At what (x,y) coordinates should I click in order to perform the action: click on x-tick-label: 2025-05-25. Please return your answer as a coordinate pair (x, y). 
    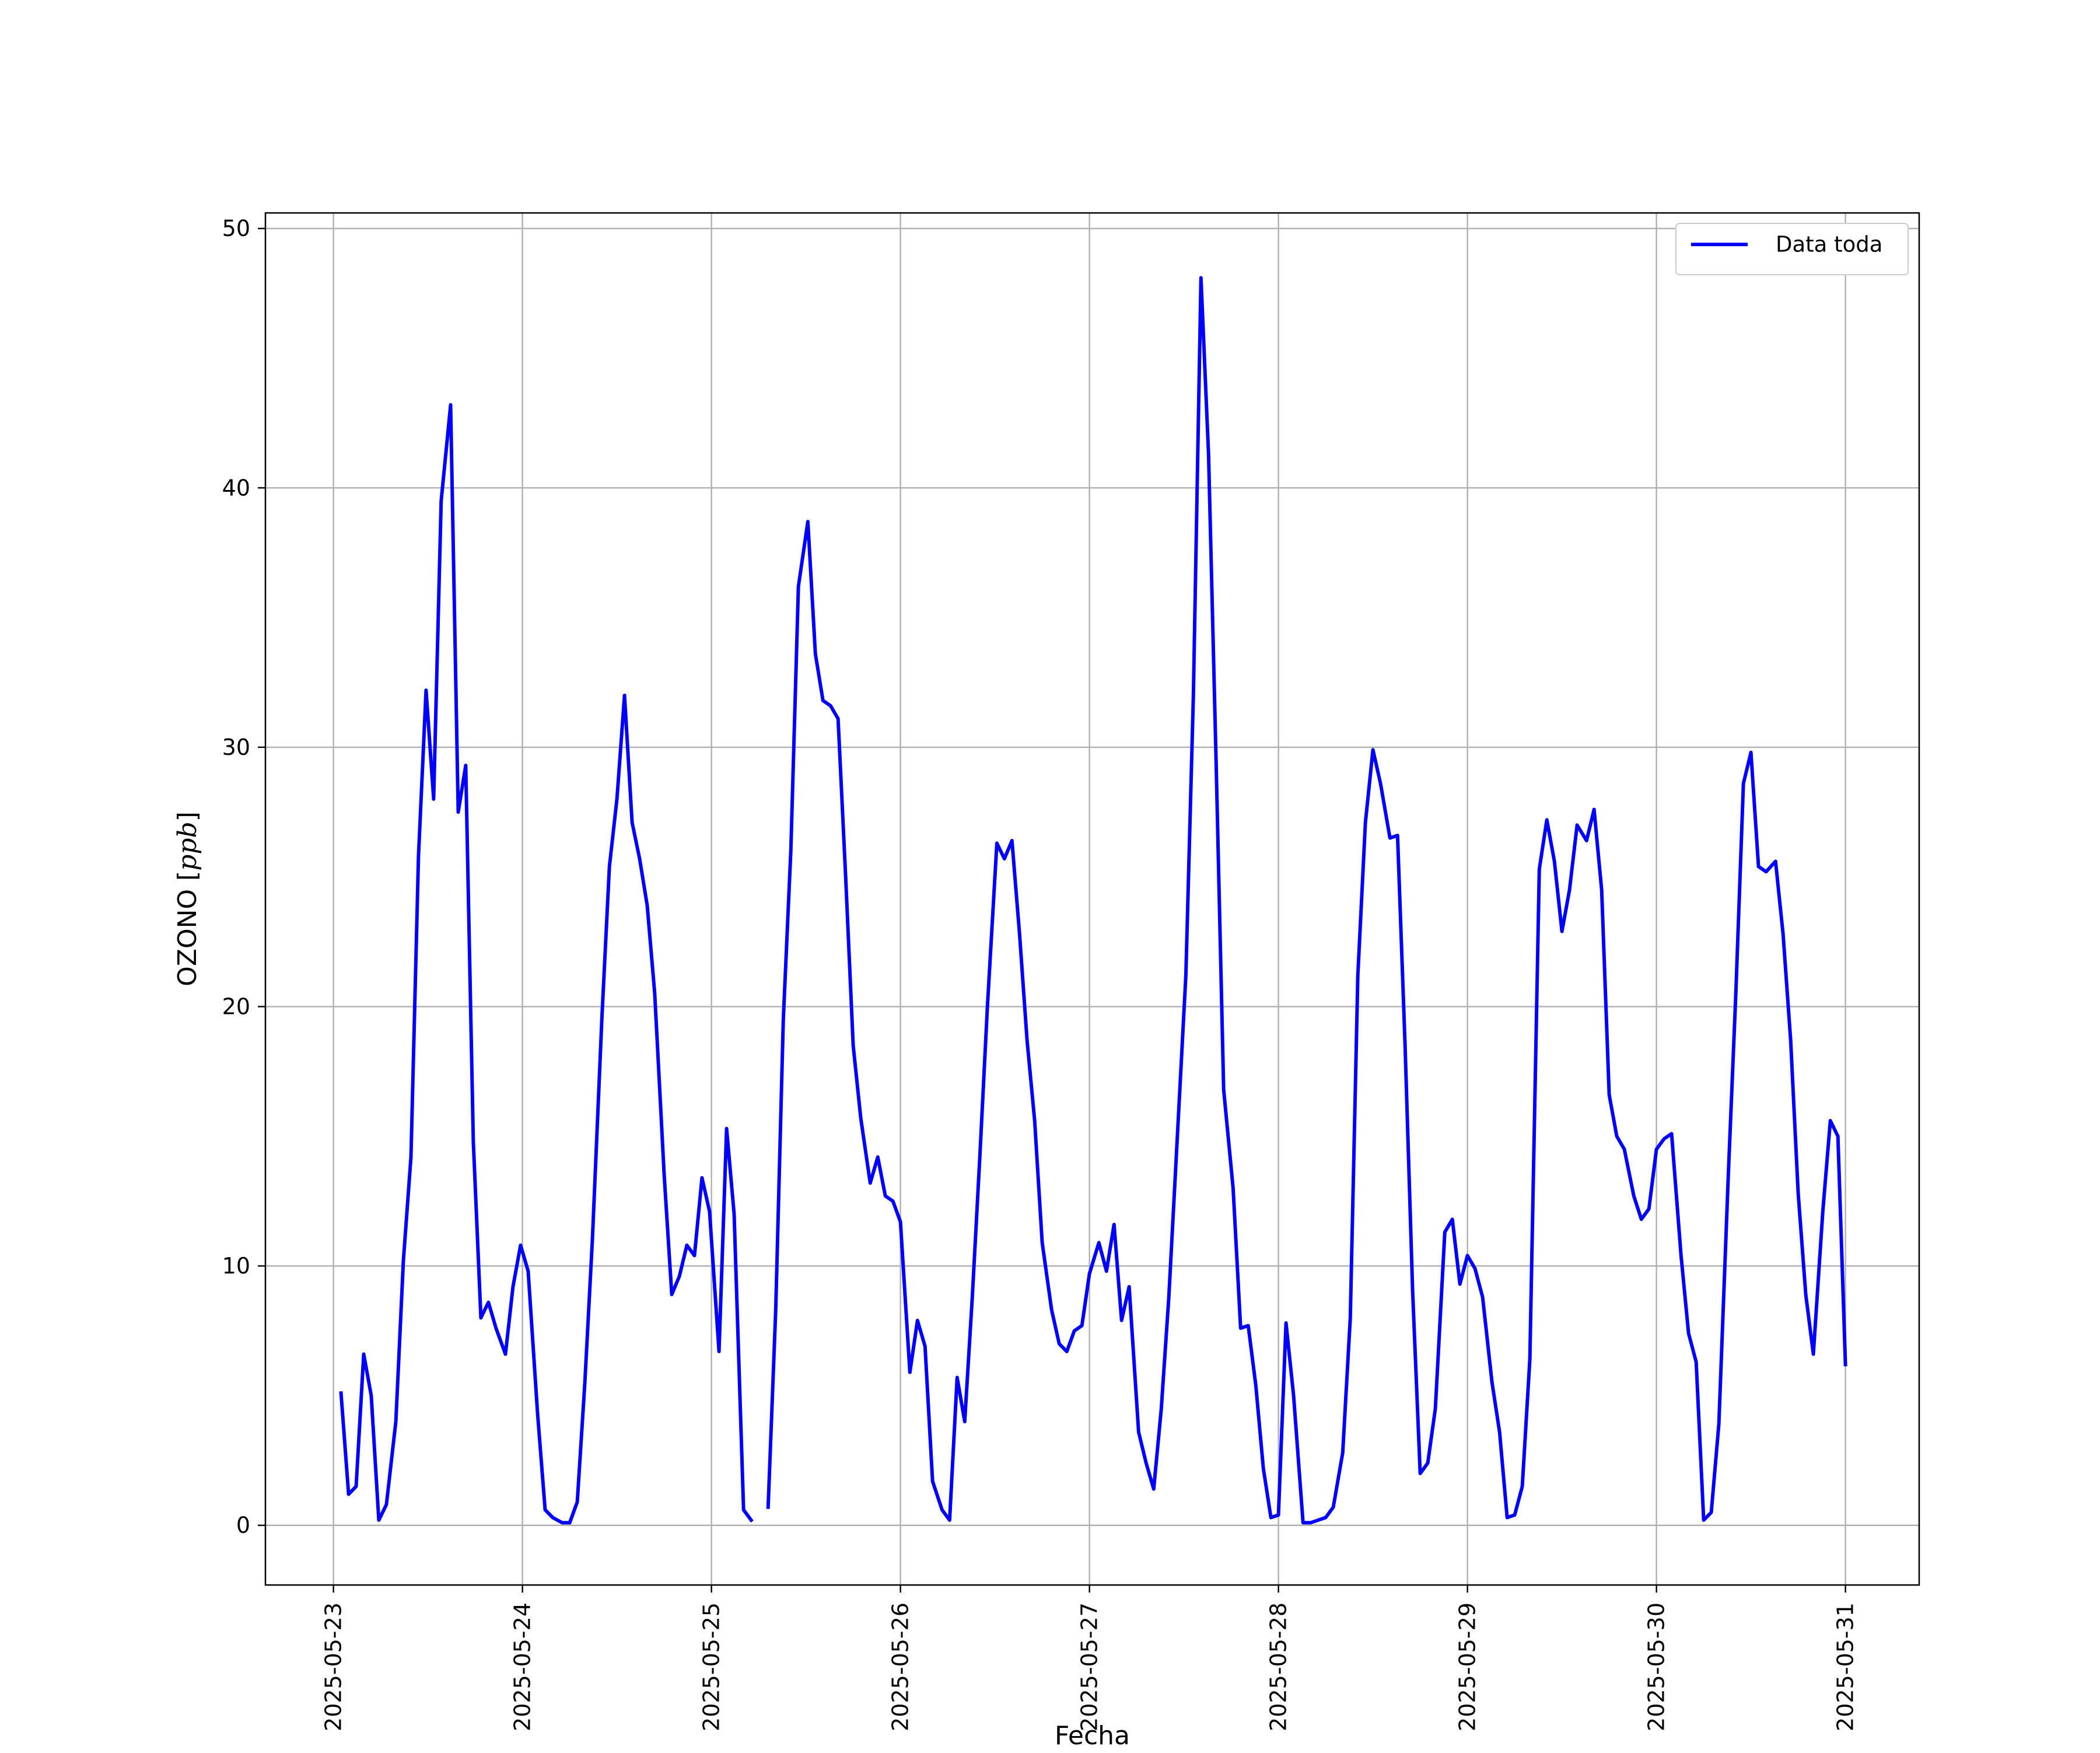
    Looking at the image, I should click on (711, 1666).